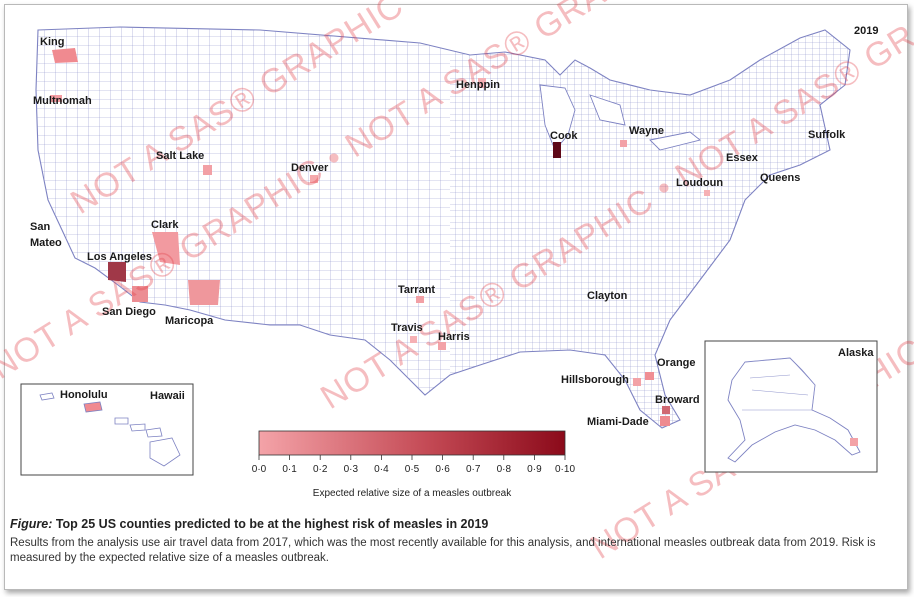  What do you see at coordinates (666, 410) in the screenshot?
I see `county-broward` at bounding box center [666, 410].